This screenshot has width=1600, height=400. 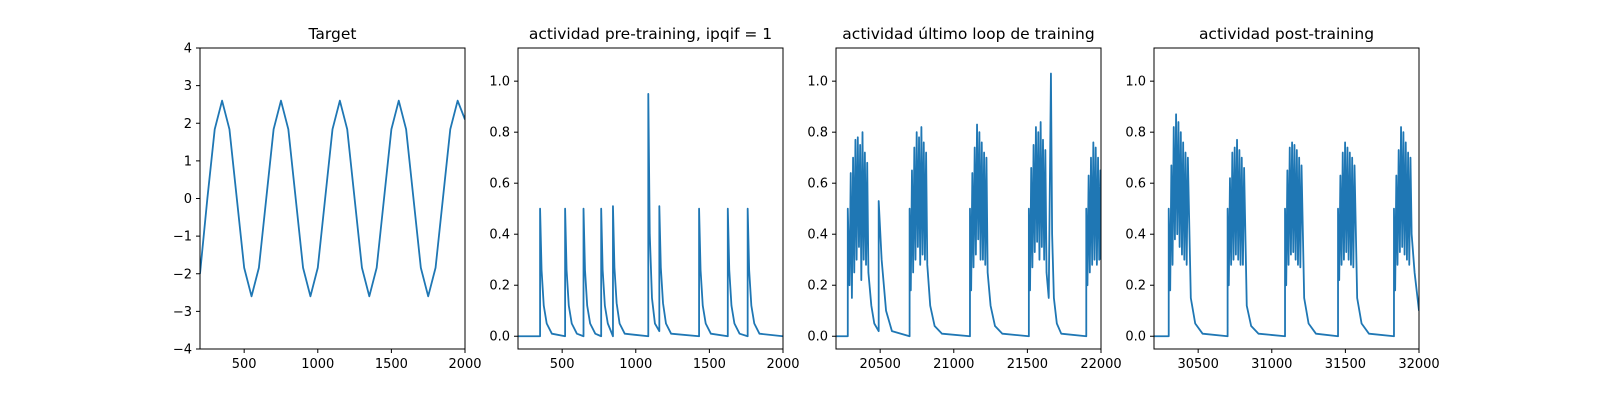 What do you see at coordinates (968, 34) in the screenshot?
I see `chart-title: actividad último loop de training` at bounding box center [968, 34].